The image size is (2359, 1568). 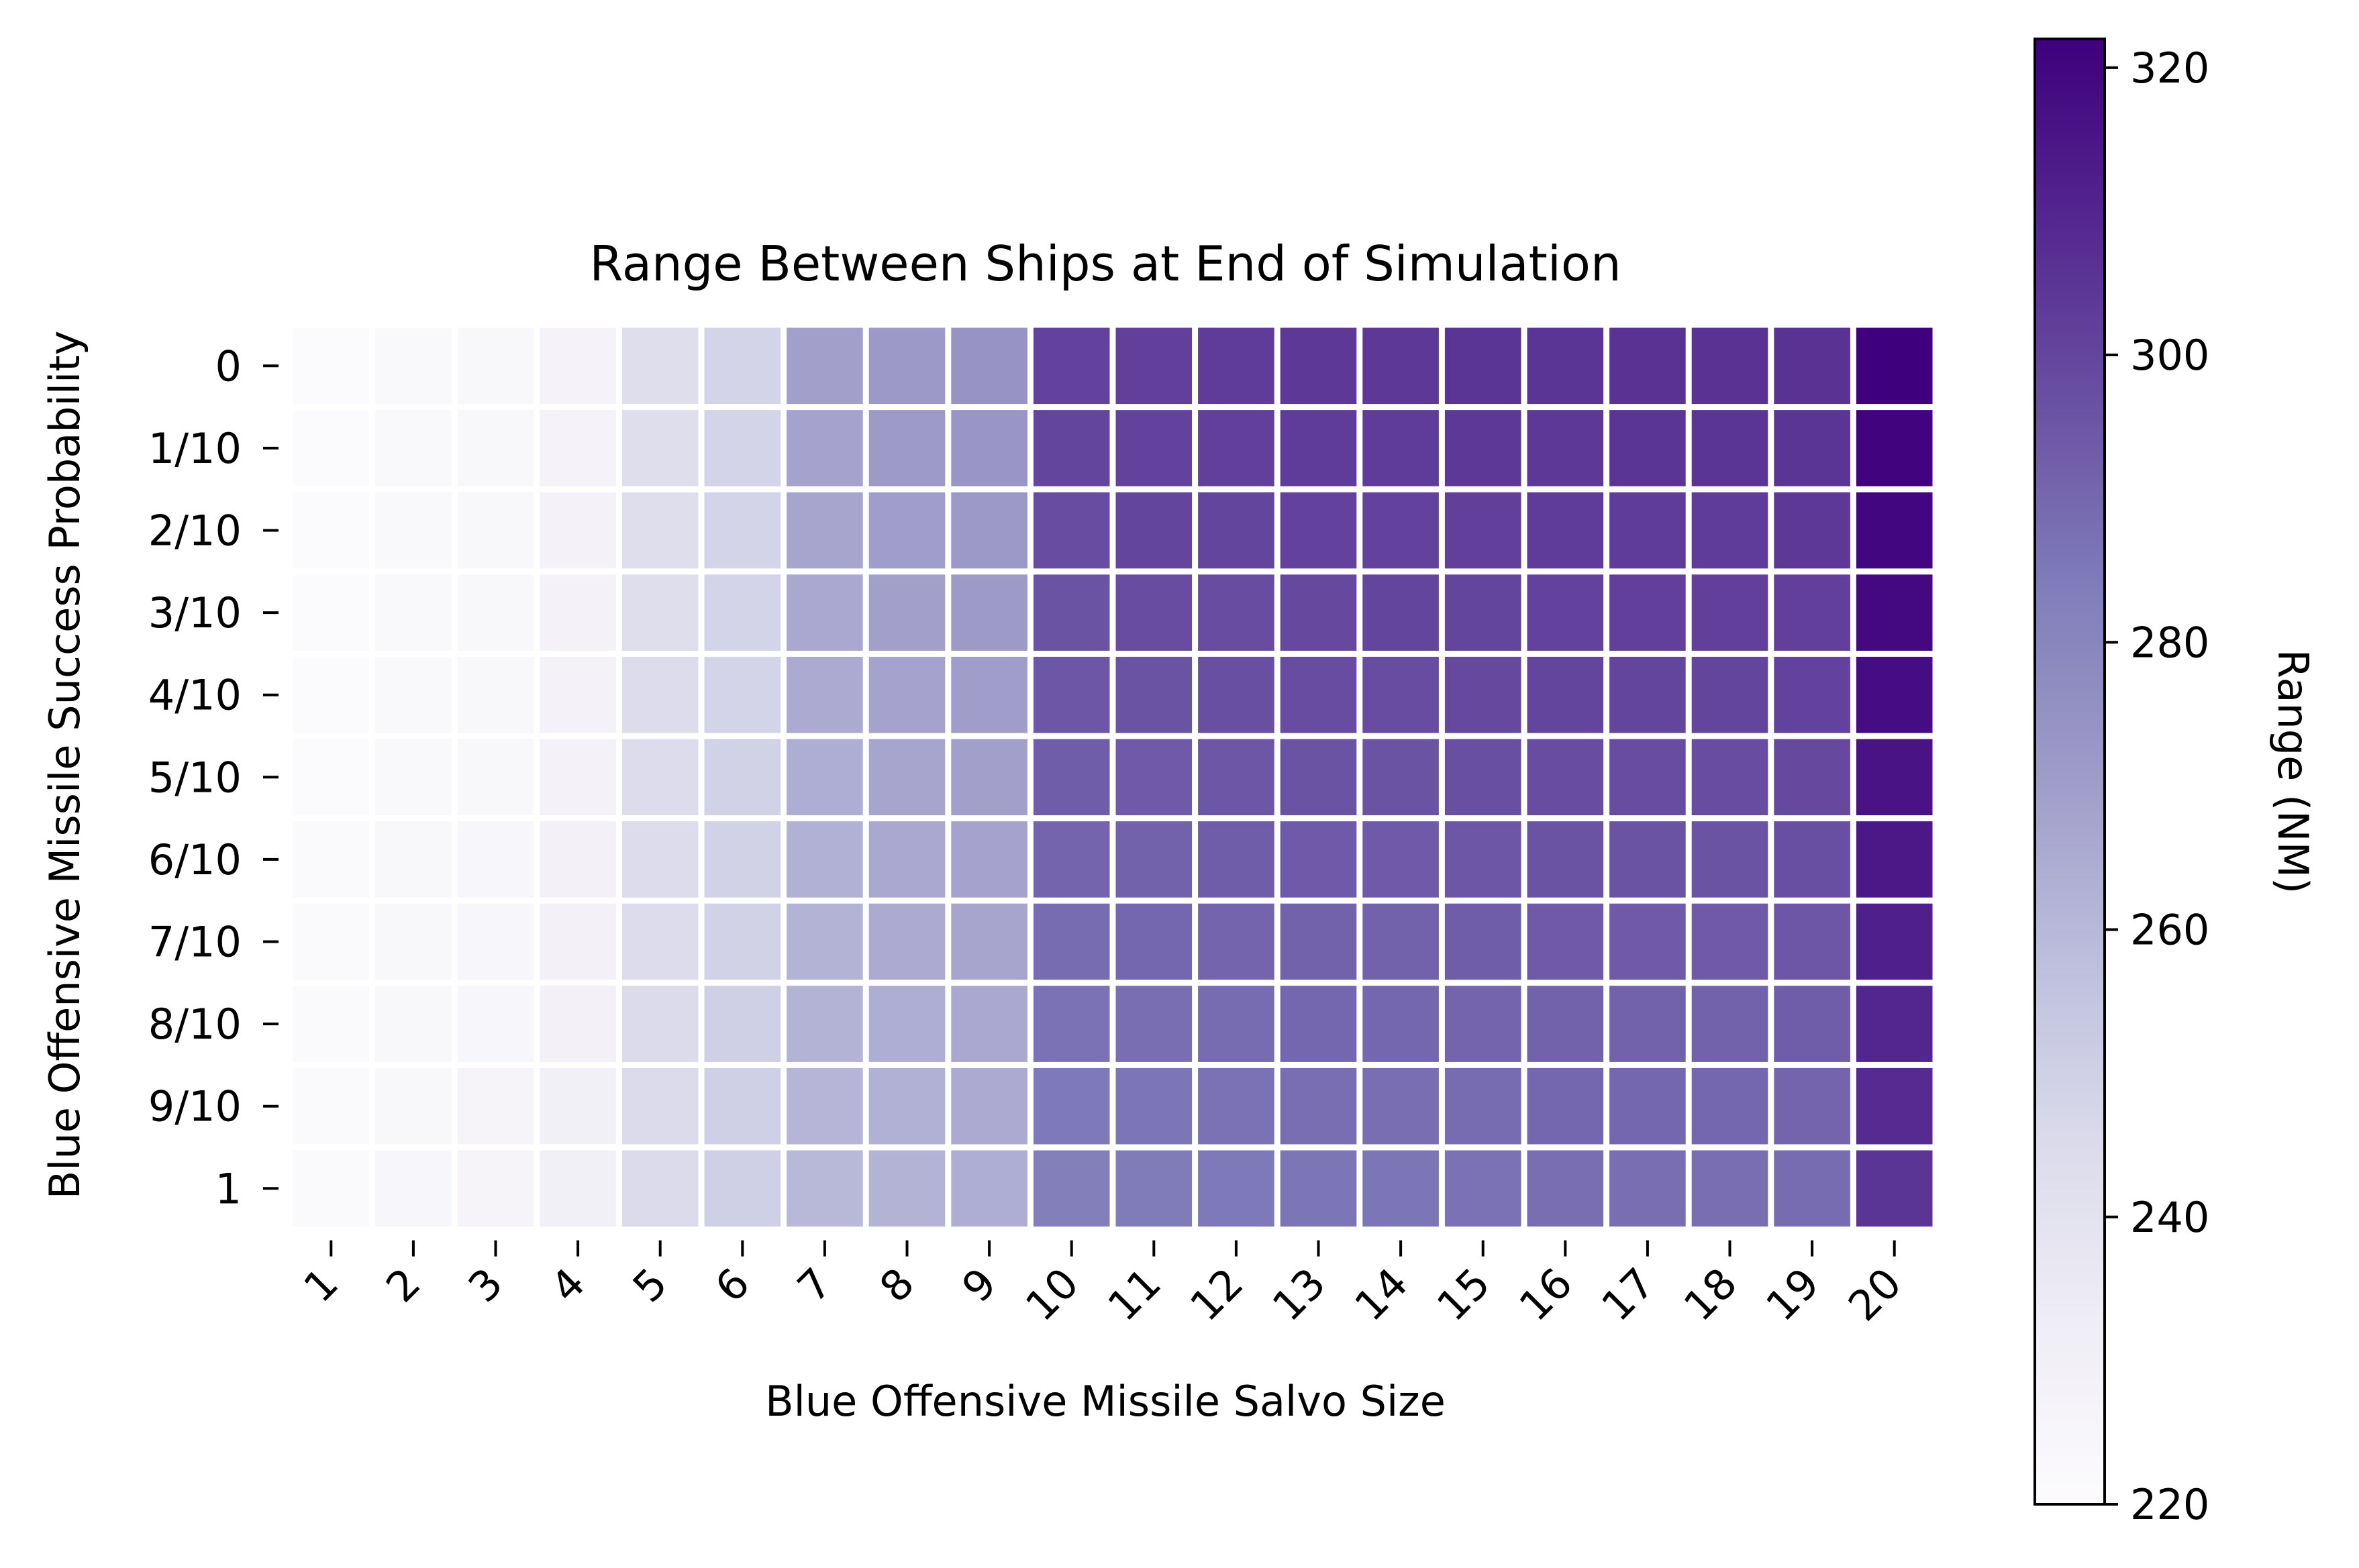 I want to click on y-tick-label: 1, so click(x=229, y=1188).